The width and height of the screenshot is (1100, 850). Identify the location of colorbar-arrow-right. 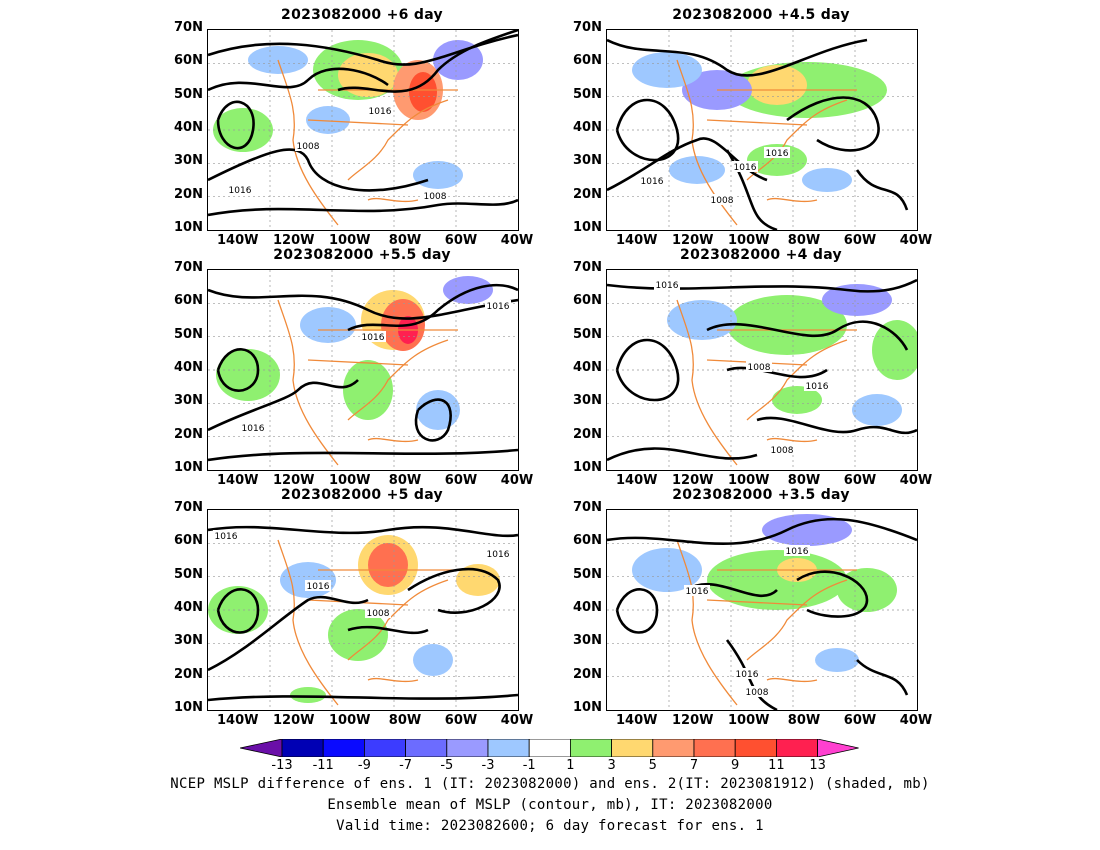
(838, 748).